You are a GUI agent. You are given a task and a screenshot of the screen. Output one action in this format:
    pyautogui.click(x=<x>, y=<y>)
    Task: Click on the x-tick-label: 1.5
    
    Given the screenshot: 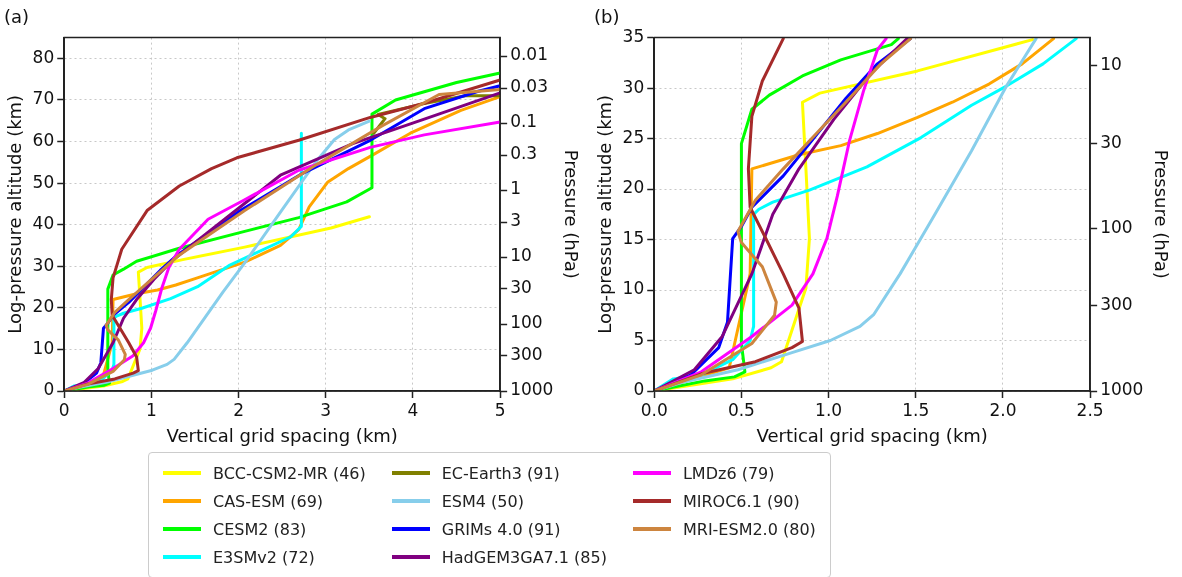 What is the action you would take?
    pyautogui.click(x=916, y=409)
    